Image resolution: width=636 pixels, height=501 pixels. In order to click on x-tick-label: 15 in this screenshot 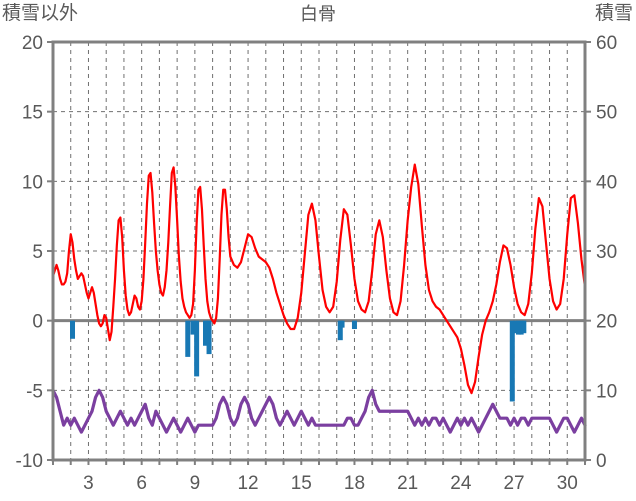, I will do `click(301, 483)`.